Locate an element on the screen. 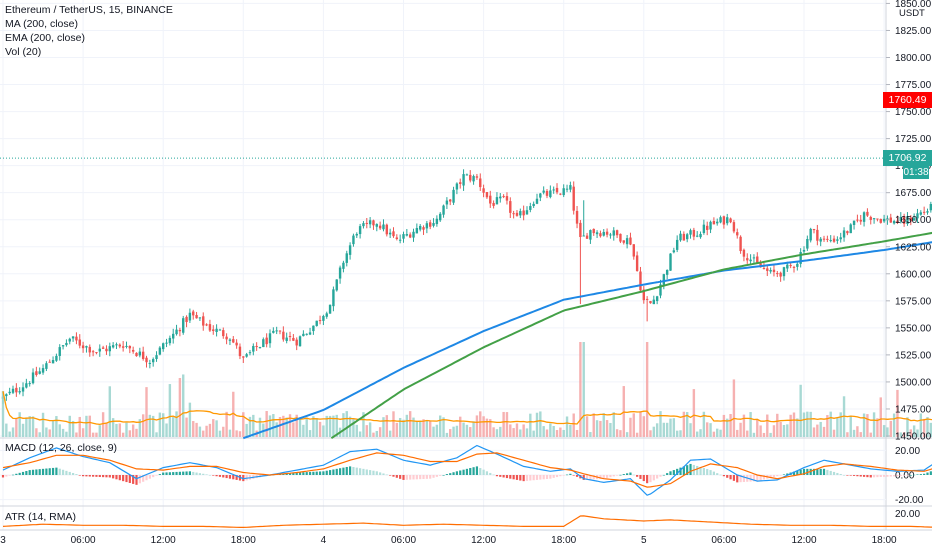 This screenshot has width=932, height=553. ema-indicator-label: EMA (200, close) is located at coordinates (45, 38).